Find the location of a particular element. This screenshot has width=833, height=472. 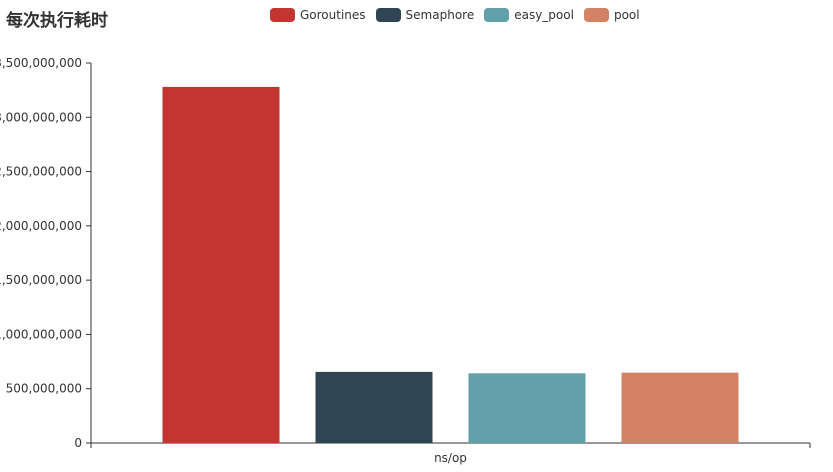

legend-item-semaphore: Semaphore is located at coordinates (425, 15).